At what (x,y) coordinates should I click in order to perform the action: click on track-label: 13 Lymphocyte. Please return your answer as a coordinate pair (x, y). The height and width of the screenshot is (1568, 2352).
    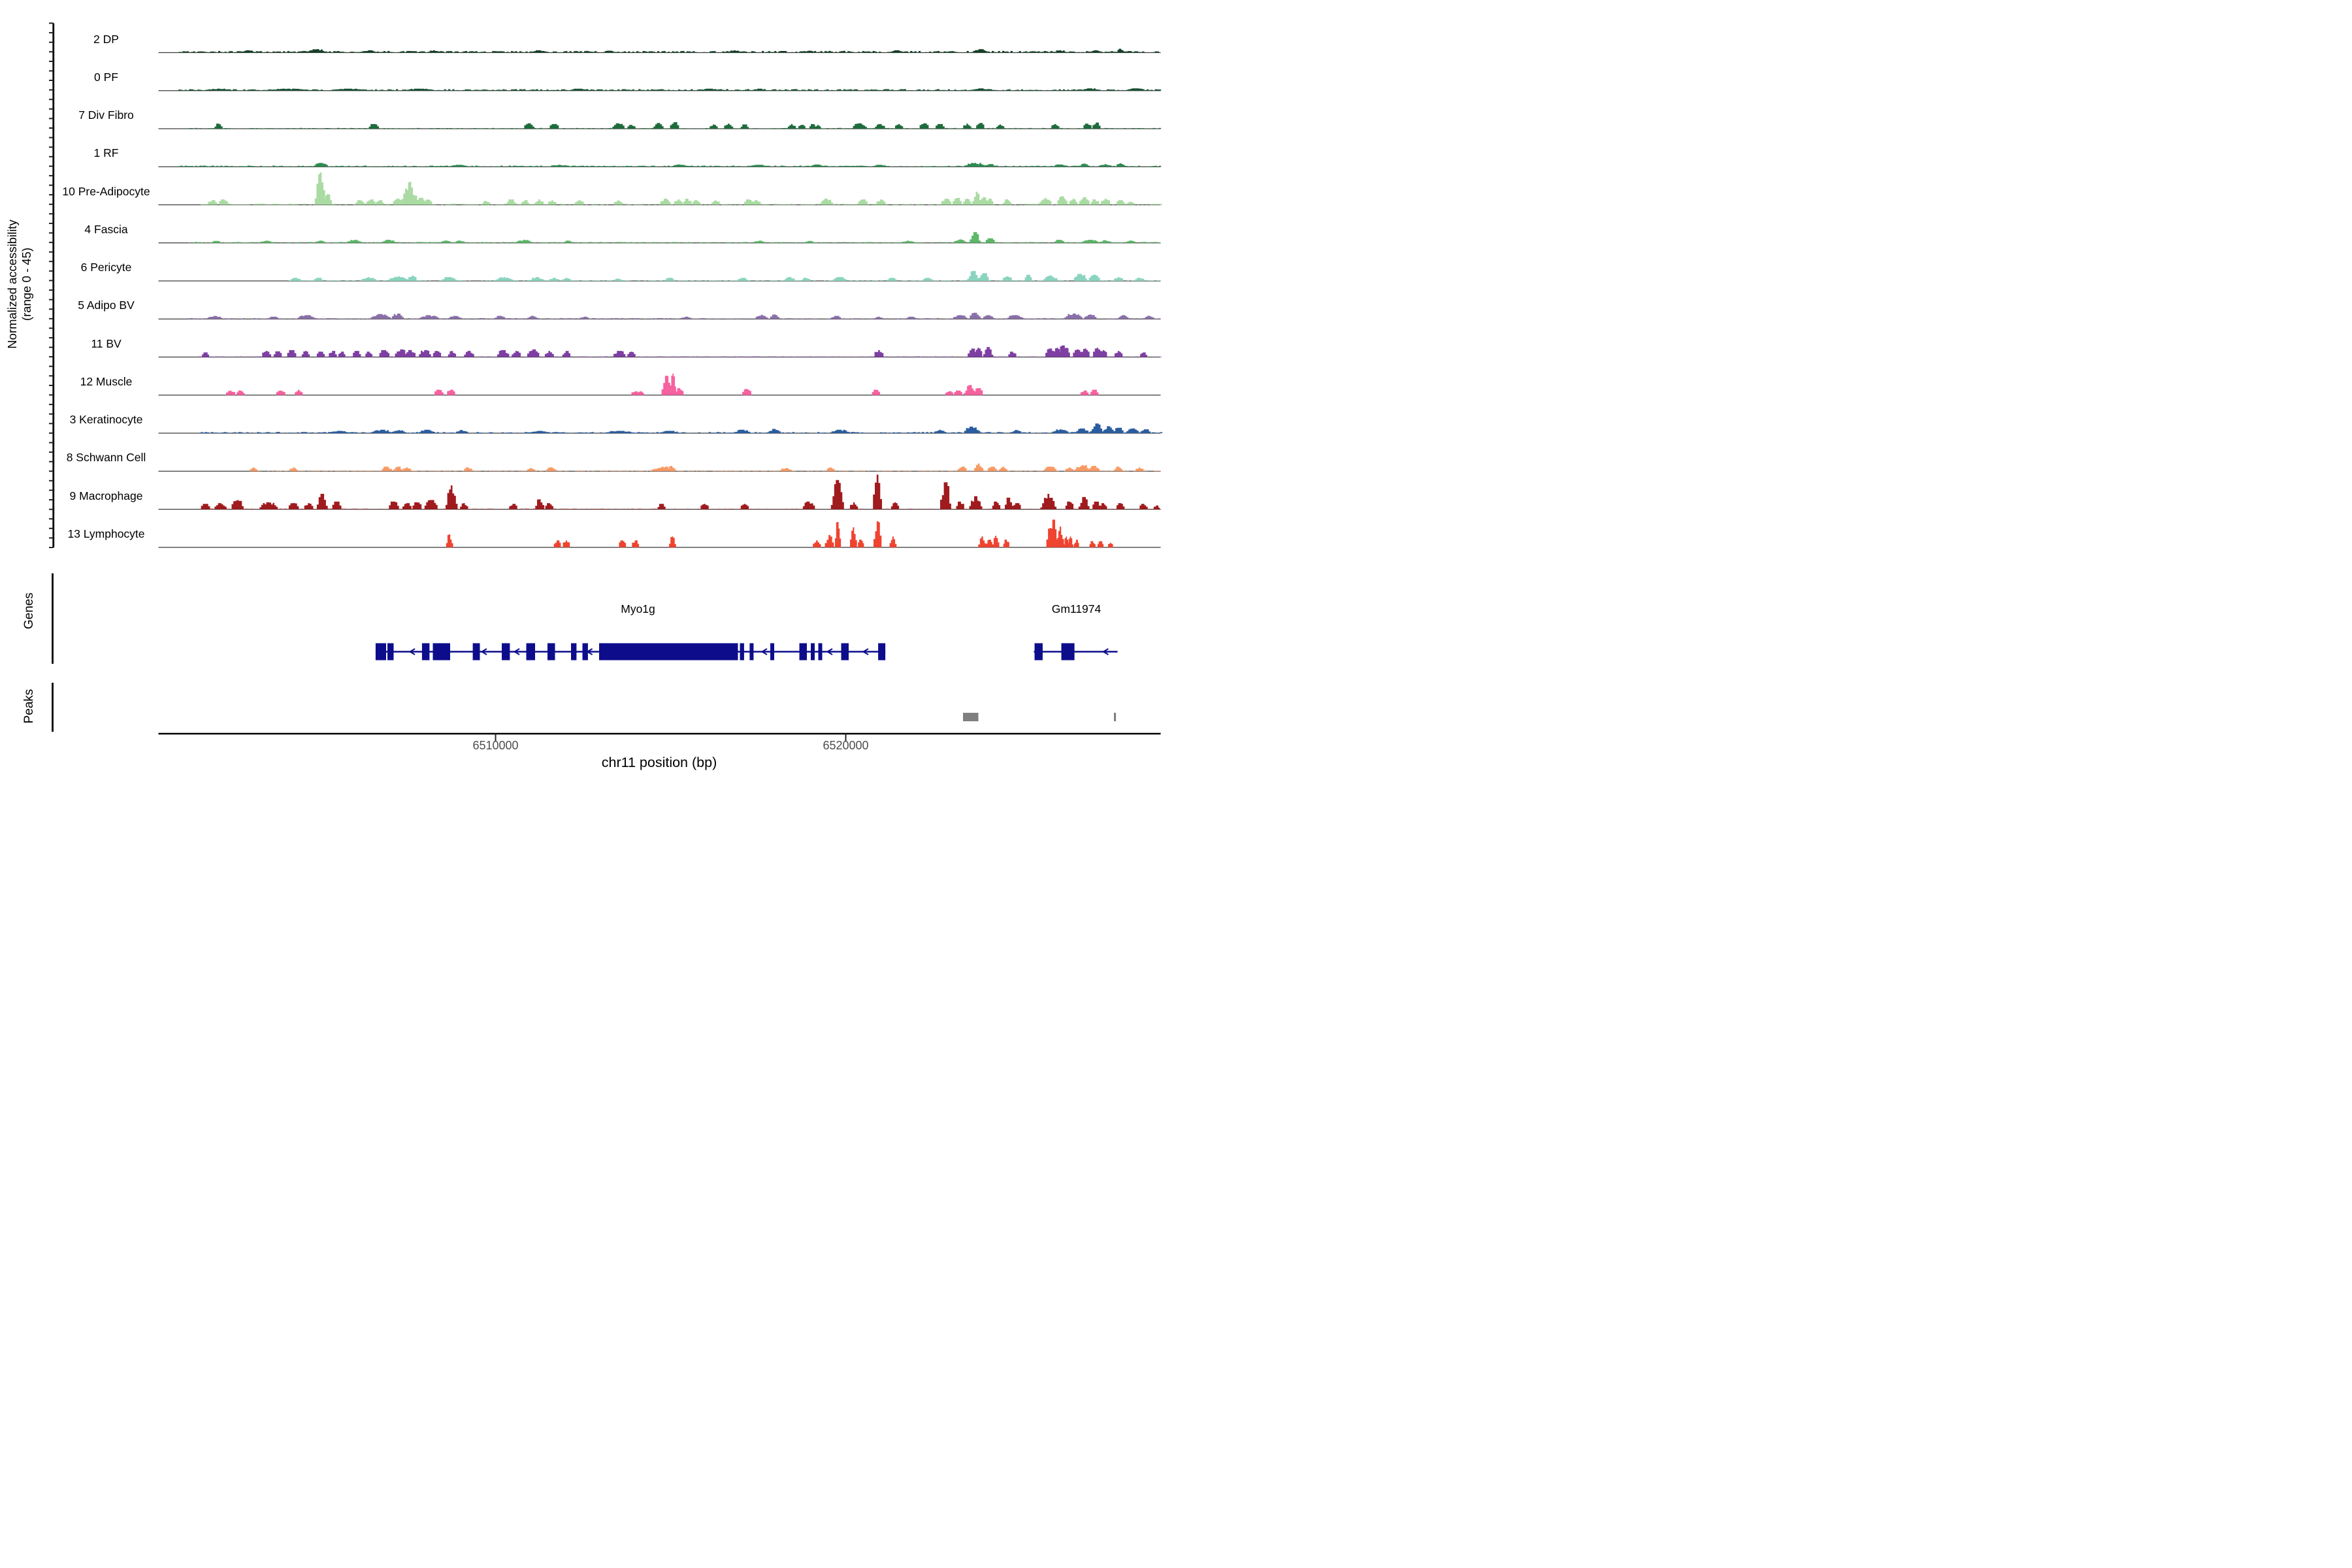
    Looking at the image, I should click on (106, 533).